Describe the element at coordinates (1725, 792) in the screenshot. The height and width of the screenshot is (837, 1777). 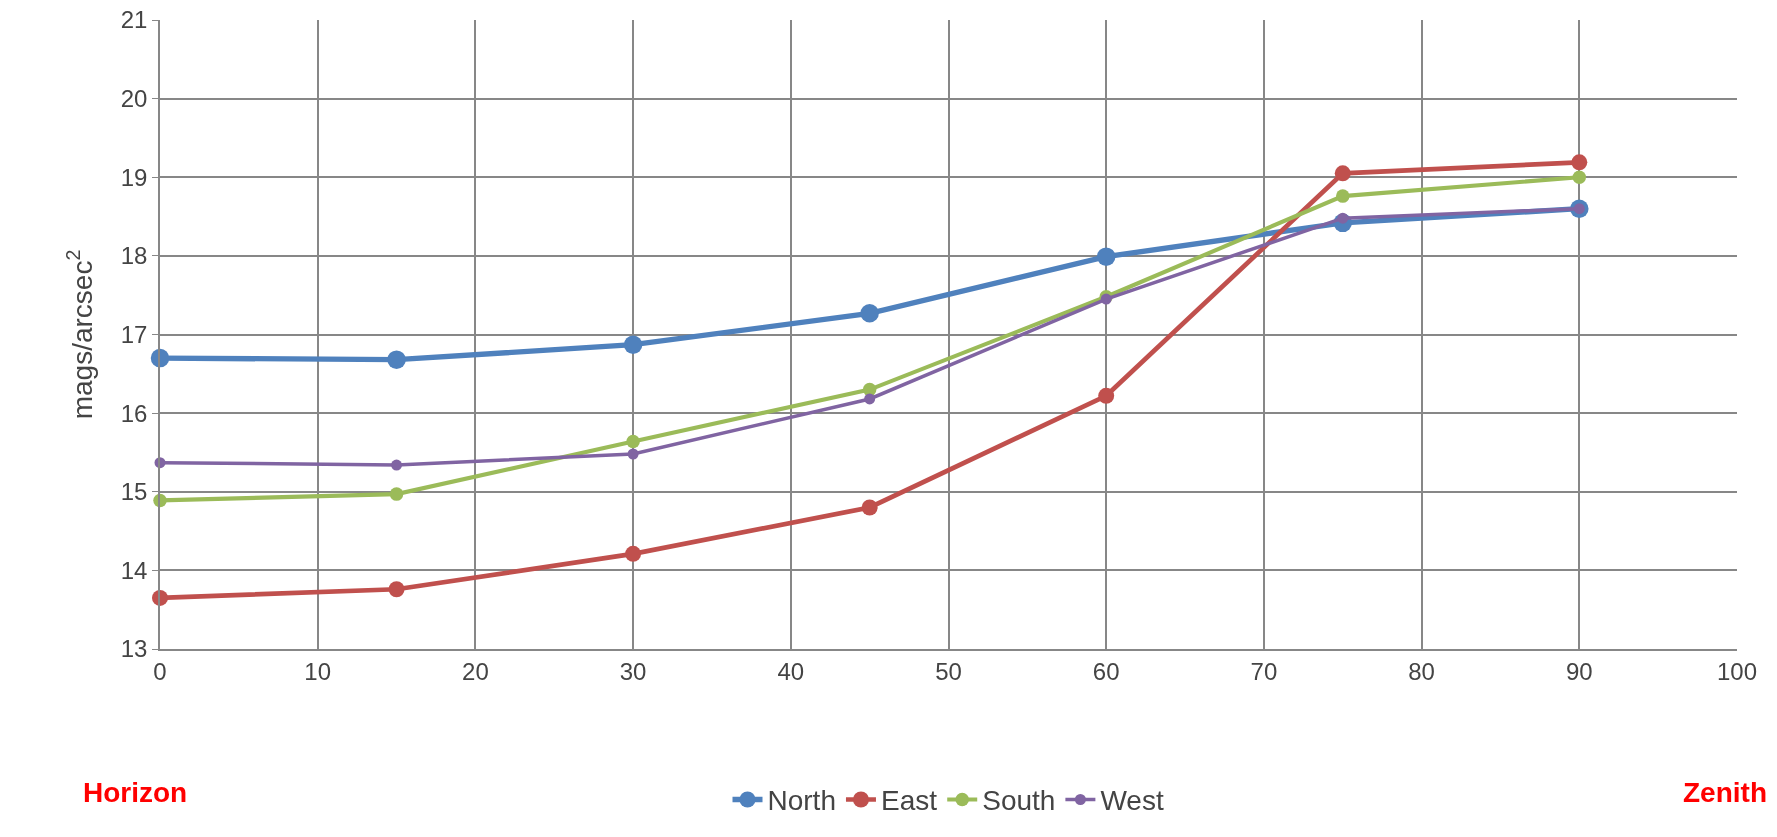
I see `text: Zenith` at that location.